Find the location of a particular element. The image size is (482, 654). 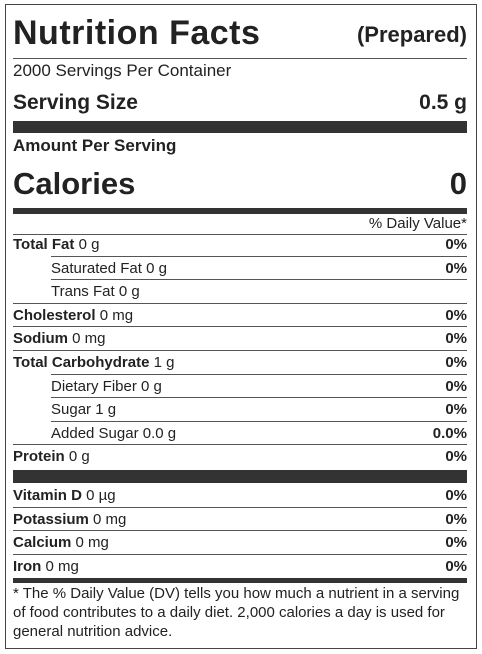

nutrient-row: Cholesterol 0 mg 0% is located at coordinates (240, 315).